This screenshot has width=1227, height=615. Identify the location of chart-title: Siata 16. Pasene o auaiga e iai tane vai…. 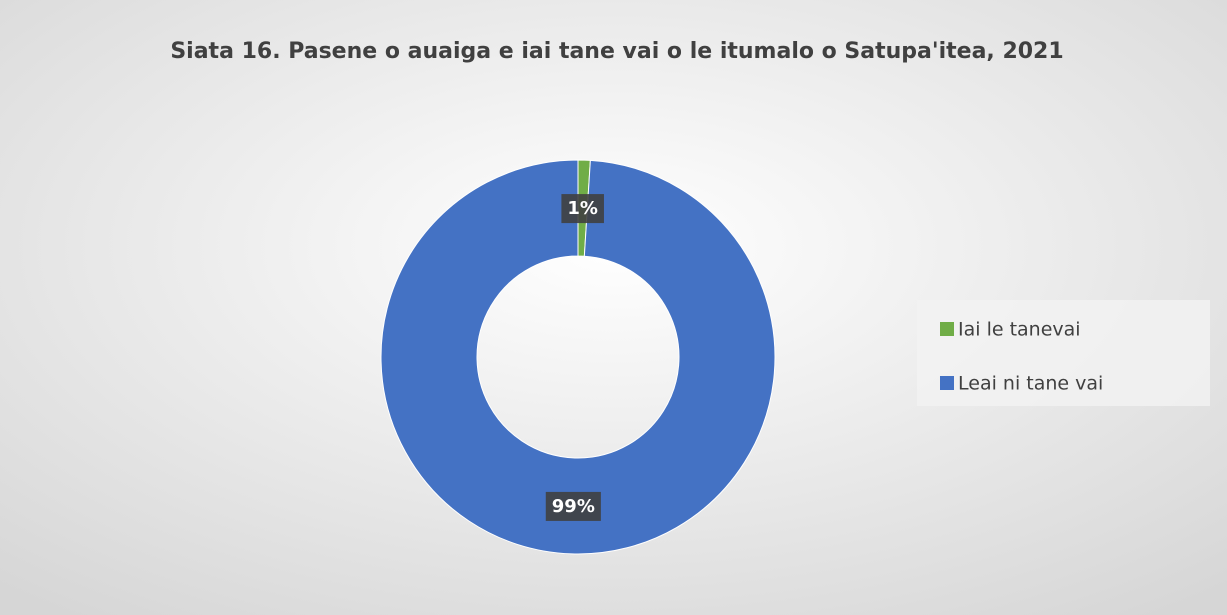
(616, 51).